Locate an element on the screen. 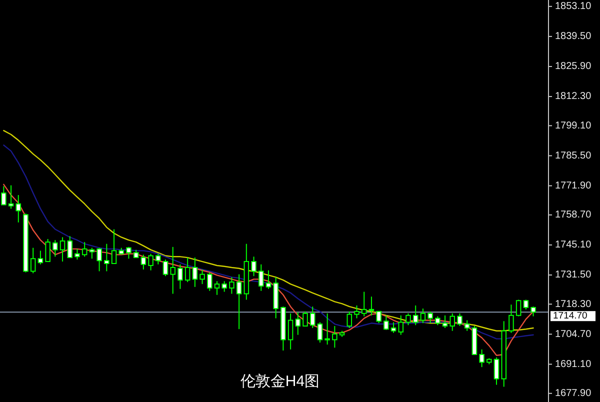  y-tick-label: 1758.70 is located at coordinates (573, 215).